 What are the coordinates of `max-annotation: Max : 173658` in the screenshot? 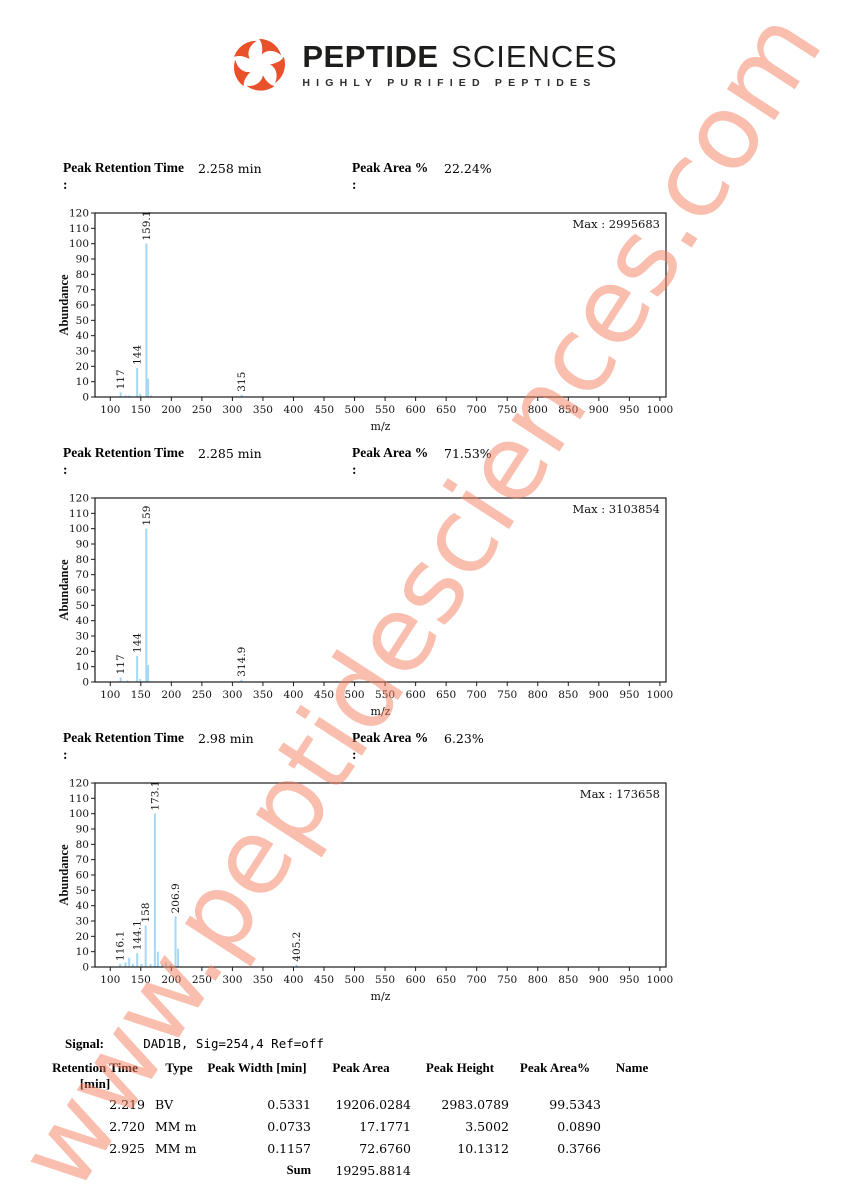 It's located at (620, 794).